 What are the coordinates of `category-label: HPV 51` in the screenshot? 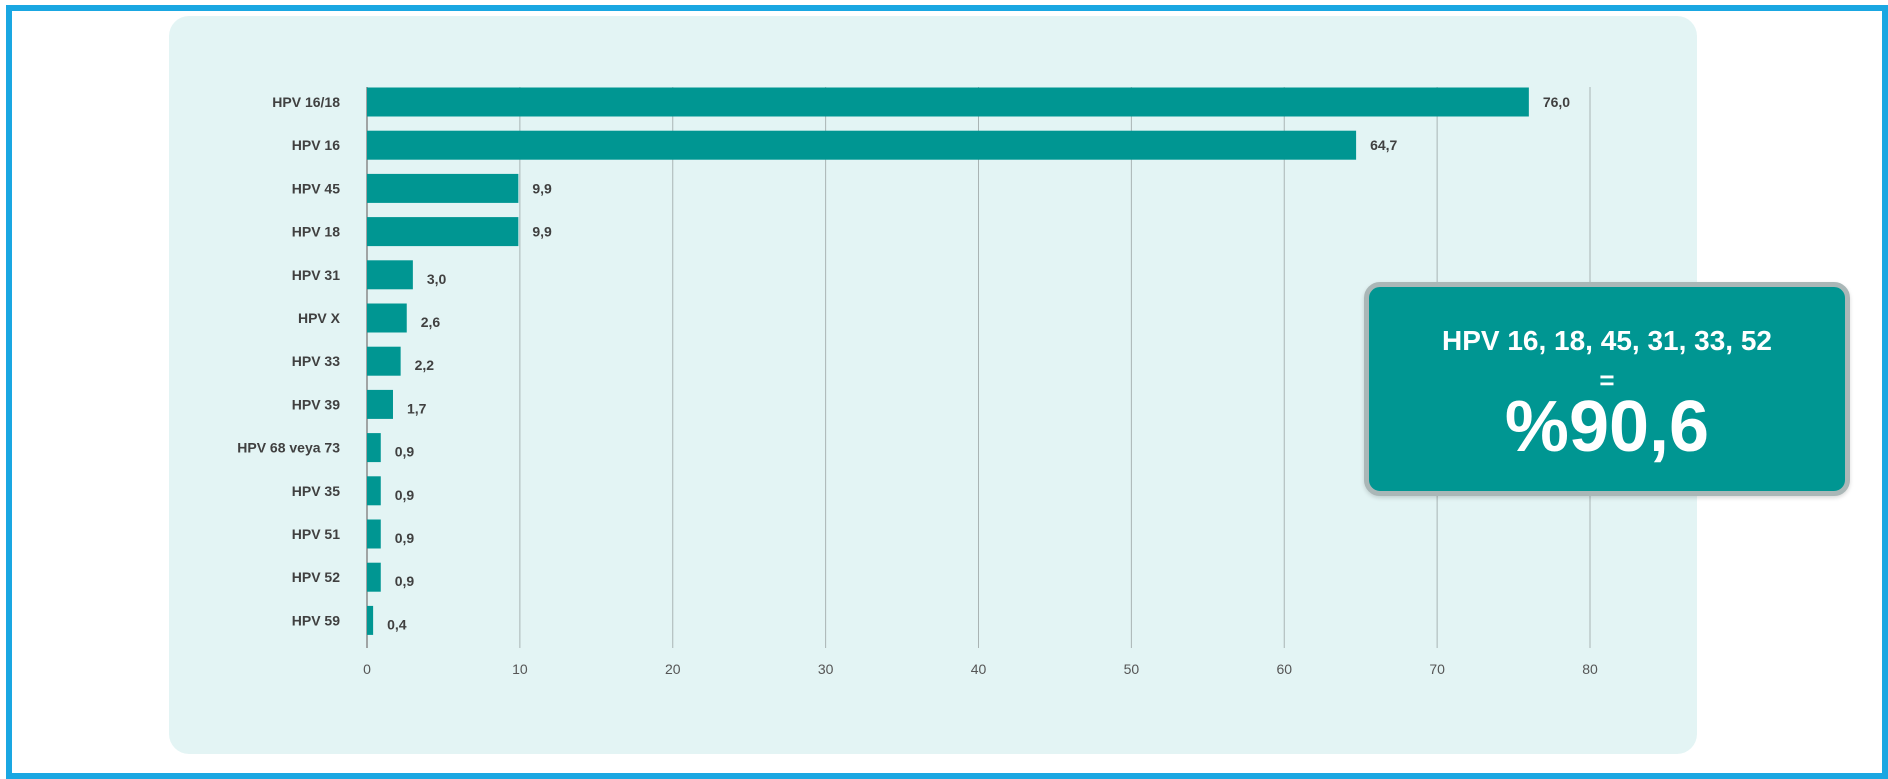 It's located at (316, 534).